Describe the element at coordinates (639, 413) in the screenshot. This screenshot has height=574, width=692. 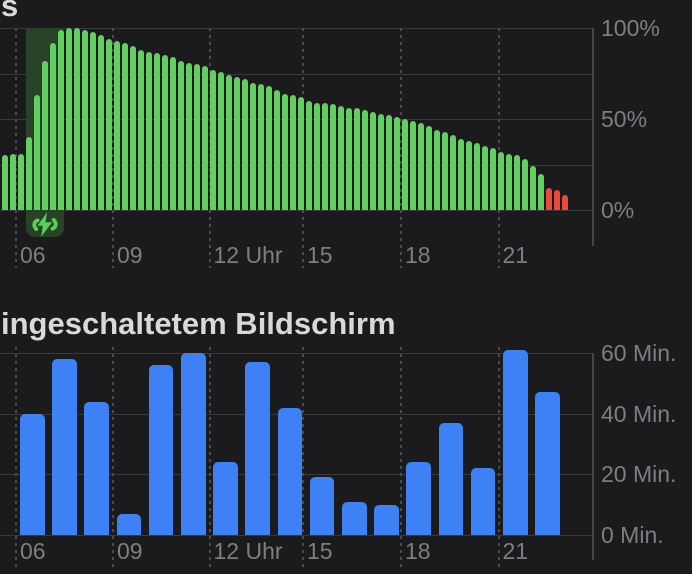
I see `y-axis-tick-label: 40 Min.` at that location.